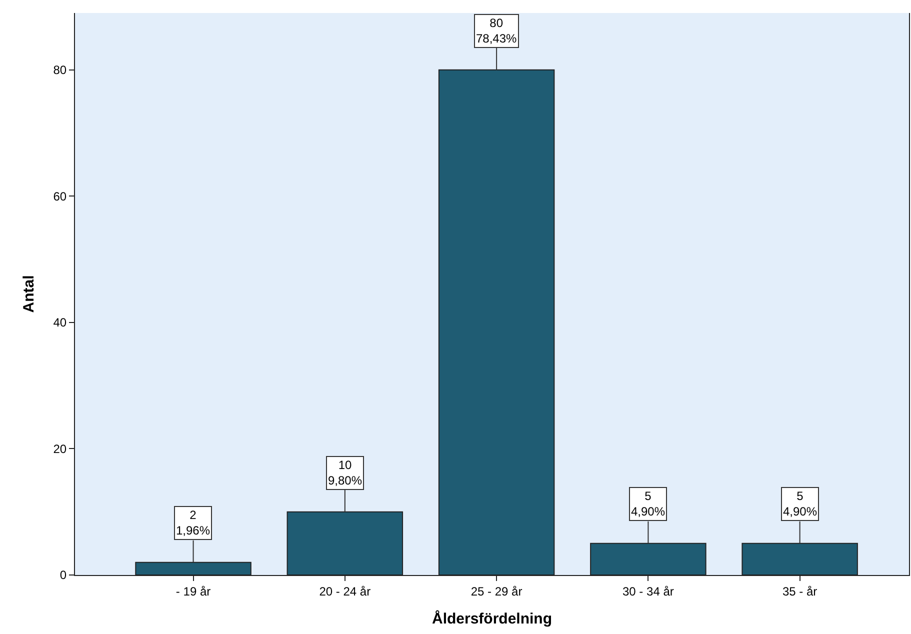 Image resolution: width=911 pixels, height=634 pixels. Describe the element at coordinates (60, 196) in the screenshot. I see `y-tick-label: 60` at that location.